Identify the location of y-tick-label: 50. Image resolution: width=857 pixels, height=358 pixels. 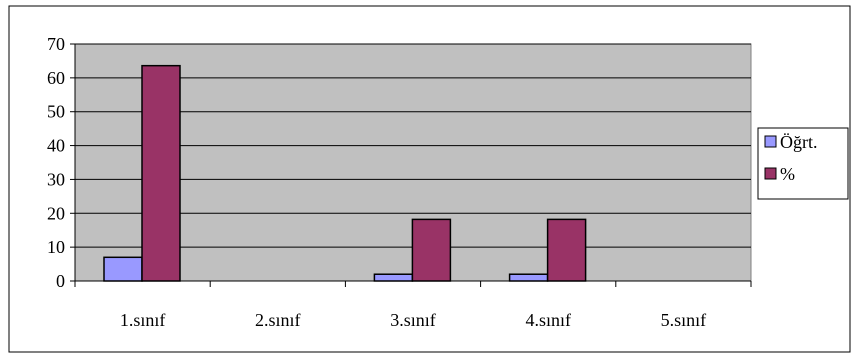
(56, 112).